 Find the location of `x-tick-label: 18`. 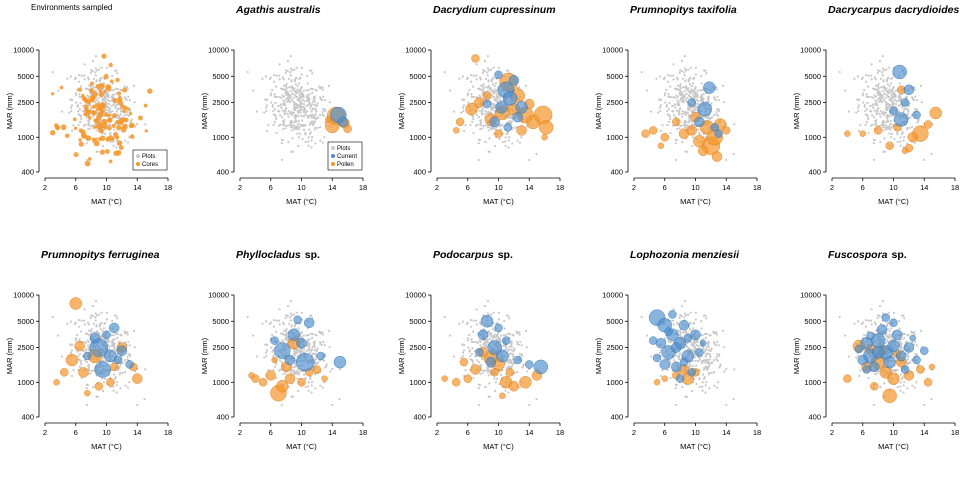

x-tick-label: 18 is located at coordinates (560, 432).